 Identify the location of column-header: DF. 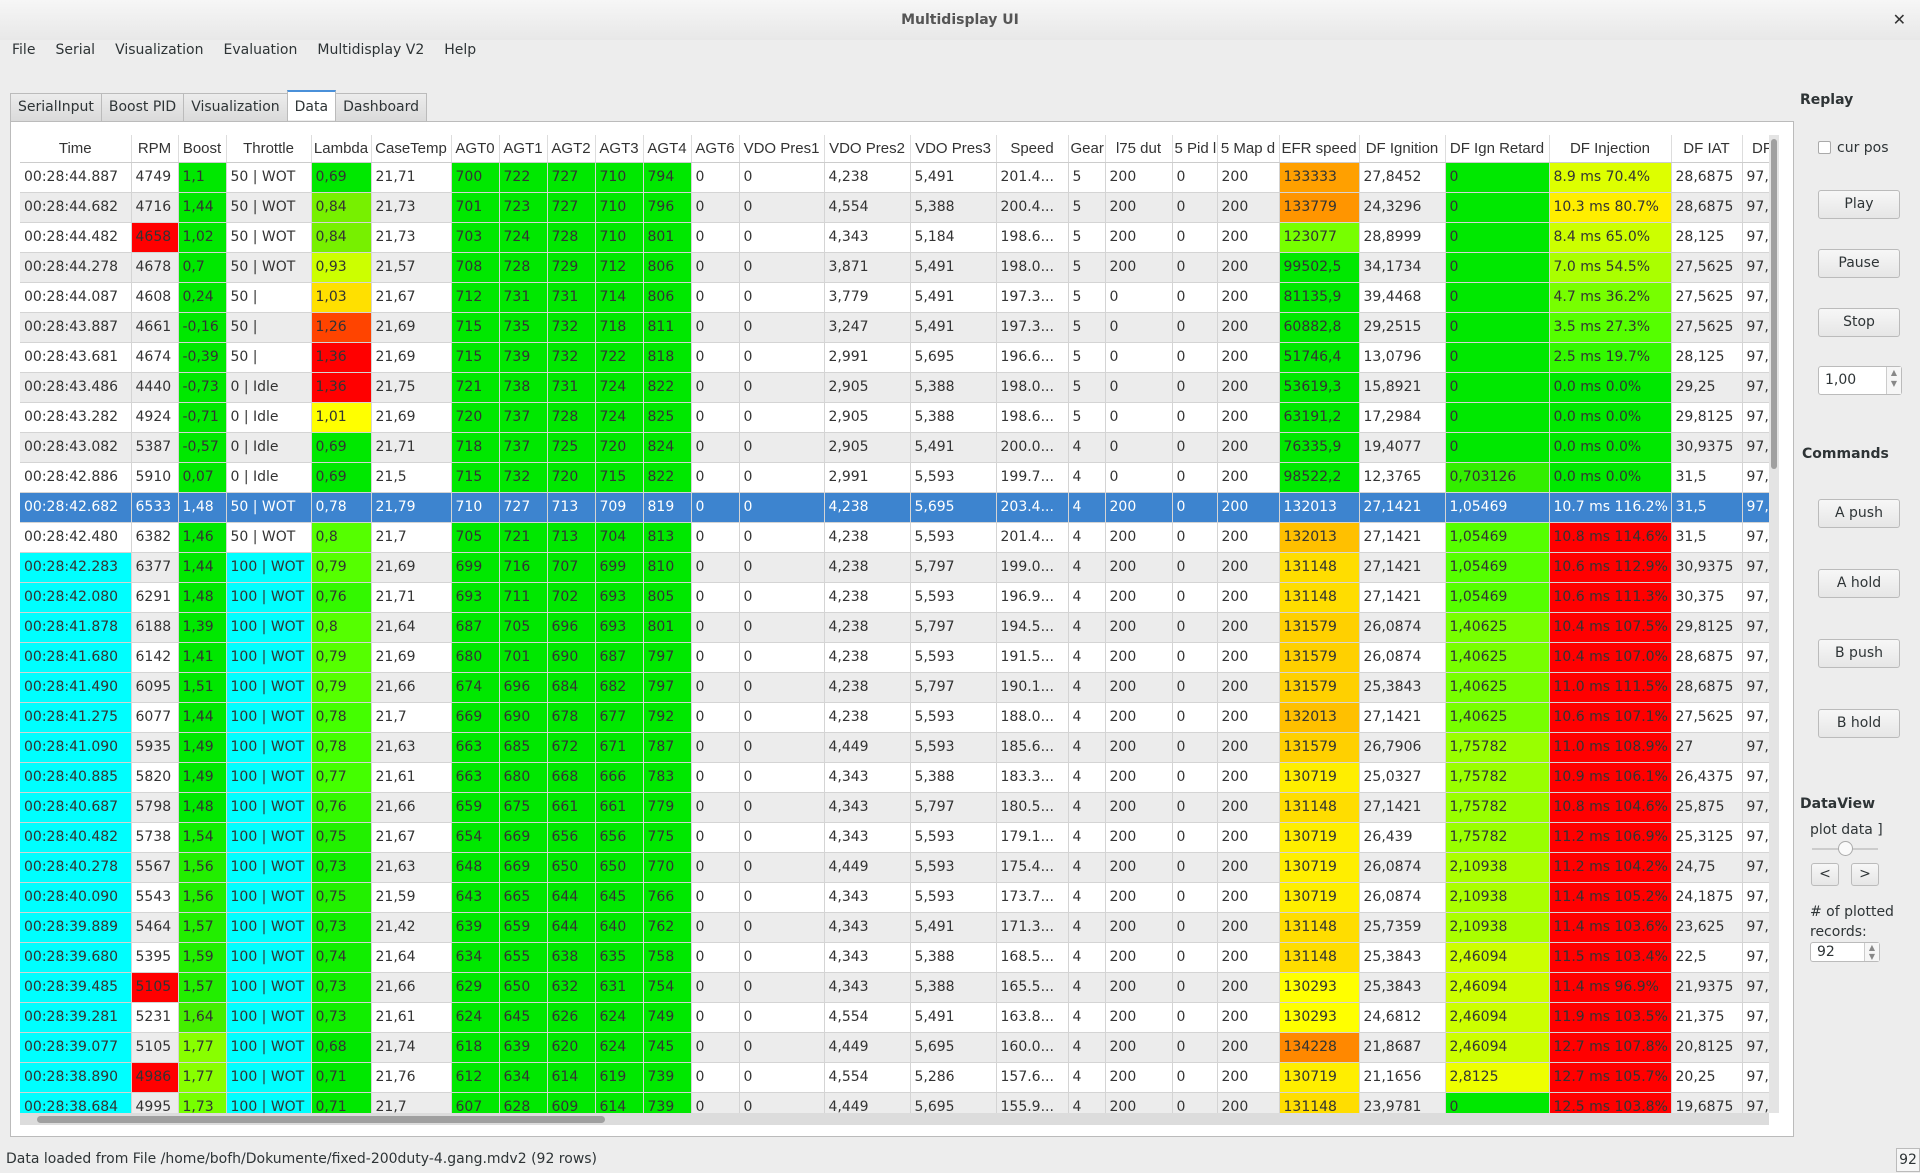
(1755, 149).